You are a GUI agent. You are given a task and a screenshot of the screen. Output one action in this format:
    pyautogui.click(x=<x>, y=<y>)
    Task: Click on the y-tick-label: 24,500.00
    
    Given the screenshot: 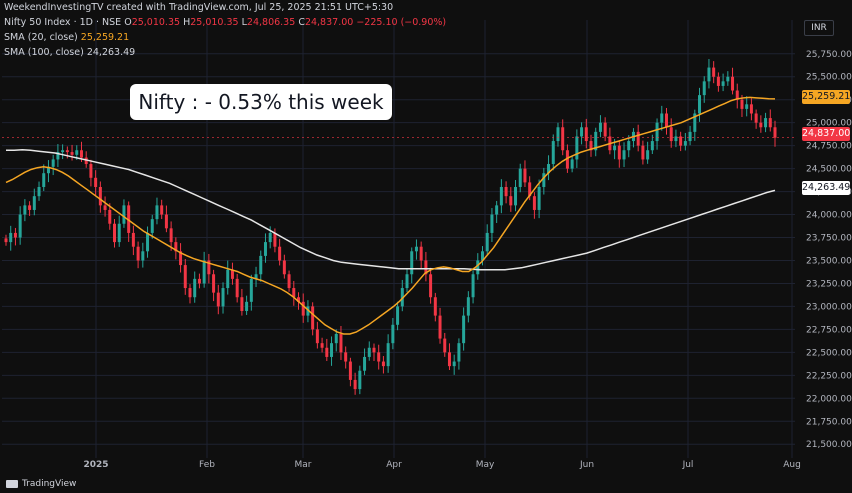 What is the action you would take?
    pyautogui.click(x=829, y=170)
    